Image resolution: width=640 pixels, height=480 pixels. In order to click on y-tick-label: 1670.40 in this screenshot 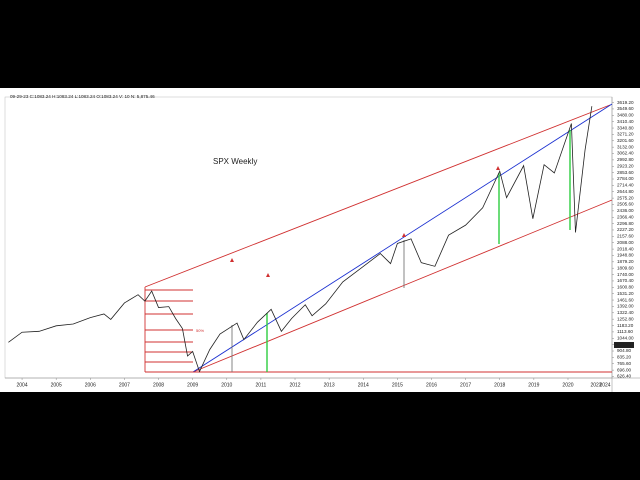, I will do `click(625, 280)`.